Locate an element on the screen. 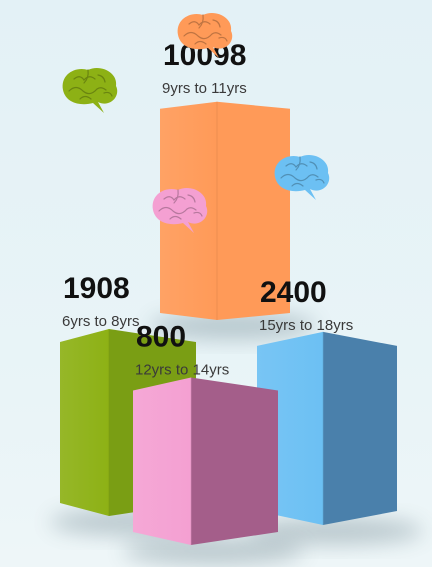 This screenshot has width=432, height=567. bar-4: 2400 15yrs to 18yrs is located at coordinates (327, 400).